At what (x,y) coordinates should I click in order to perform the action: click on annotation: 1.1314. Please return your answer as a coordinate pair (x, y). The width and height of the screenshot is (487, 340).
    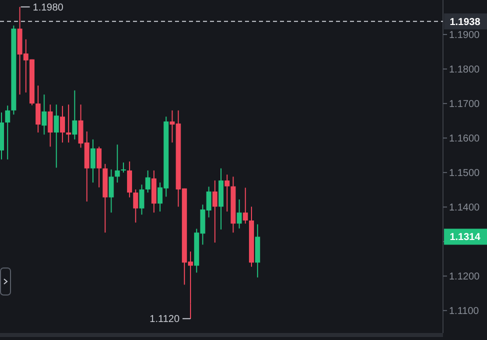
    Looking at the image, I should click on (465, 238).